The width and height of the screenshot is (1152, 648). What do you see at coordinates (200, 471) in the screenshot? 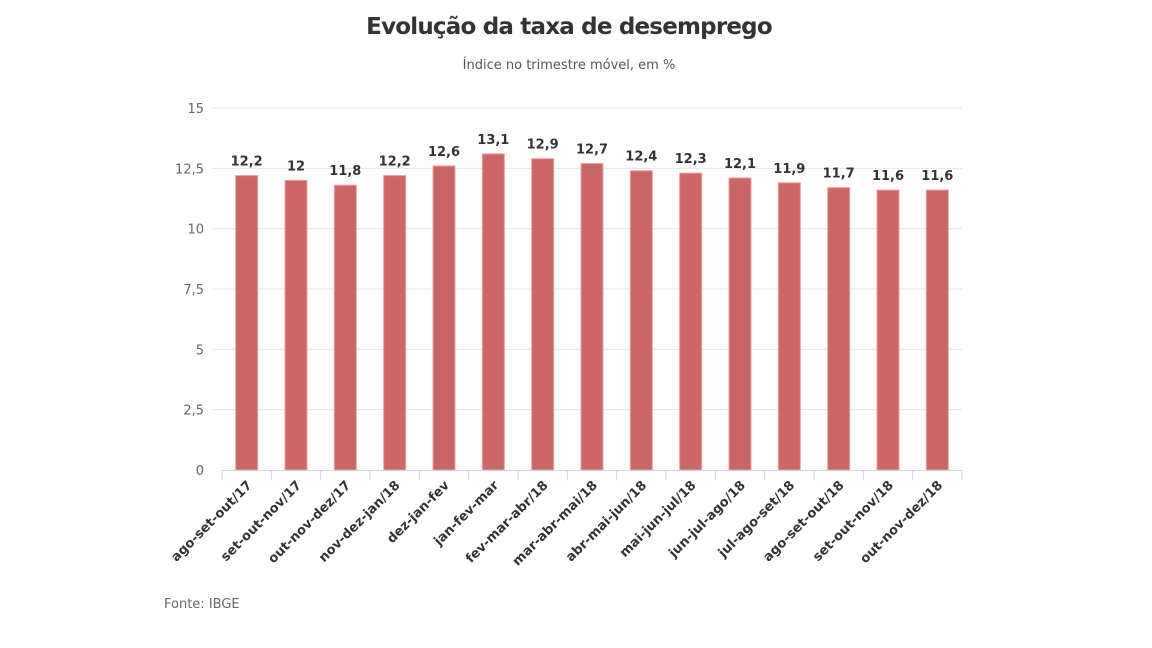
I see `y-tick-label: 0` at bounding box center [200, 471].